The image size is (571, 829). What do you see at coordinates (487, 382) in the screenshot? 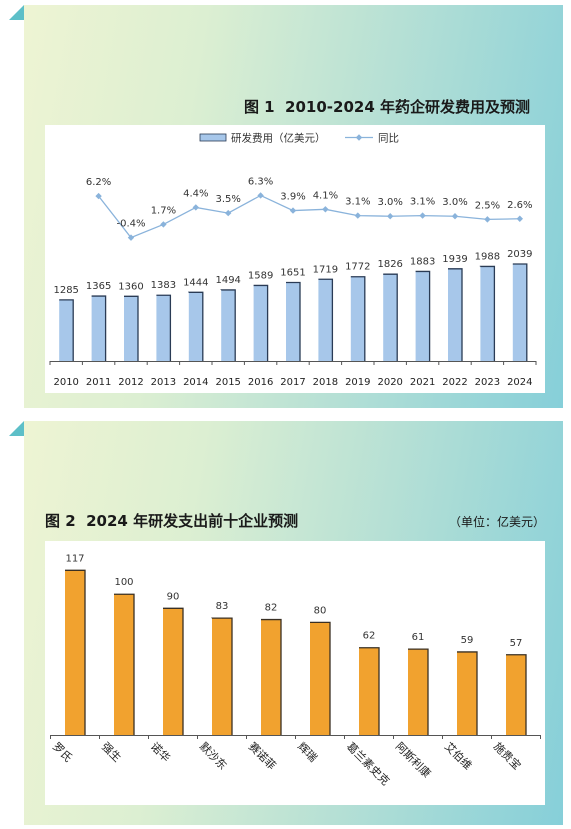
I see `x-tick-label: 2023` at bounding box center [487, 382].